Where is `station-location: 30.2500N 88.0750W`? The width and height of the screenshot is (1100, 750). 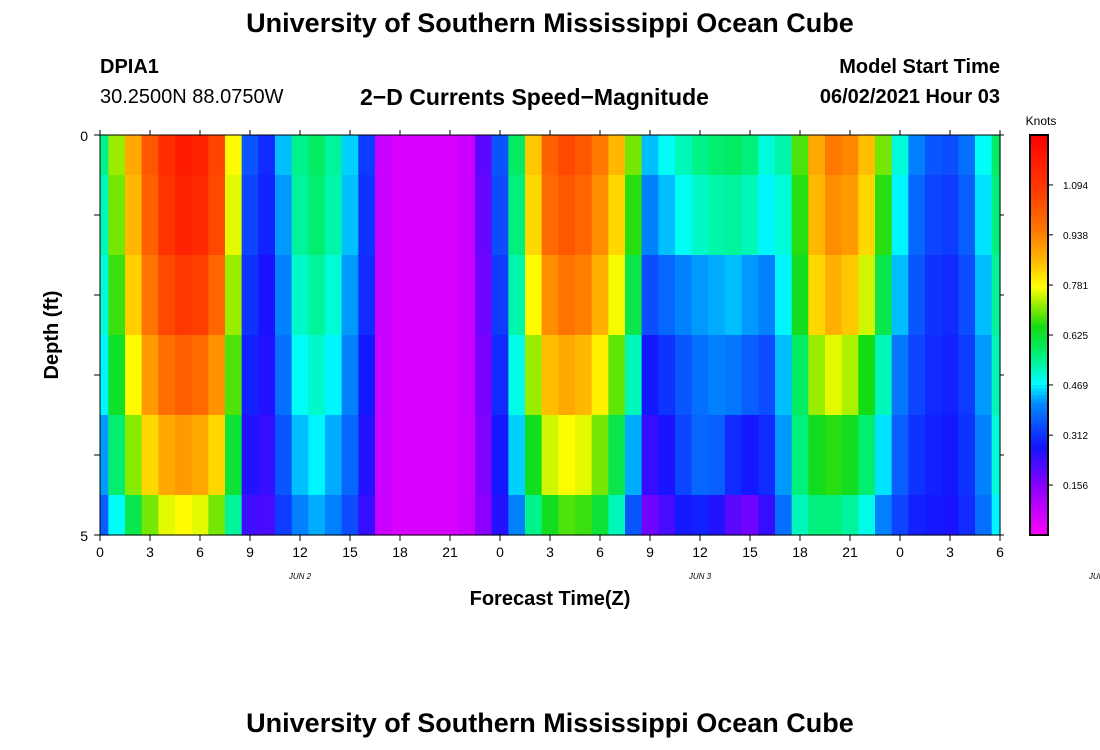
station-location: 30.2500N 88.0750W is located at coordinates (192, 97).